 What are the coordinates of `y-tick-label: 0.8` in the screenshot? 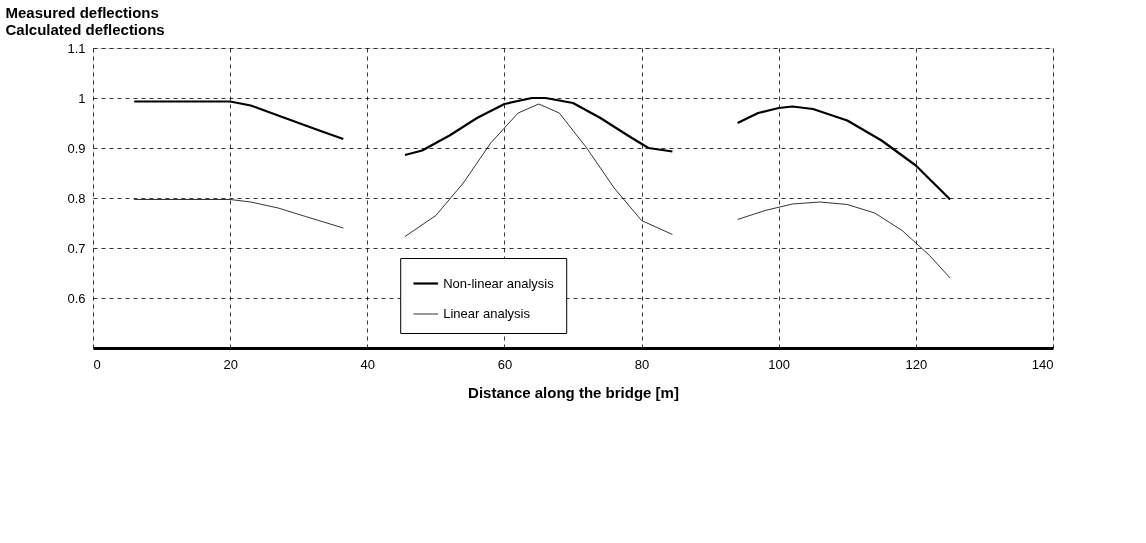 It's located at (76, 198).